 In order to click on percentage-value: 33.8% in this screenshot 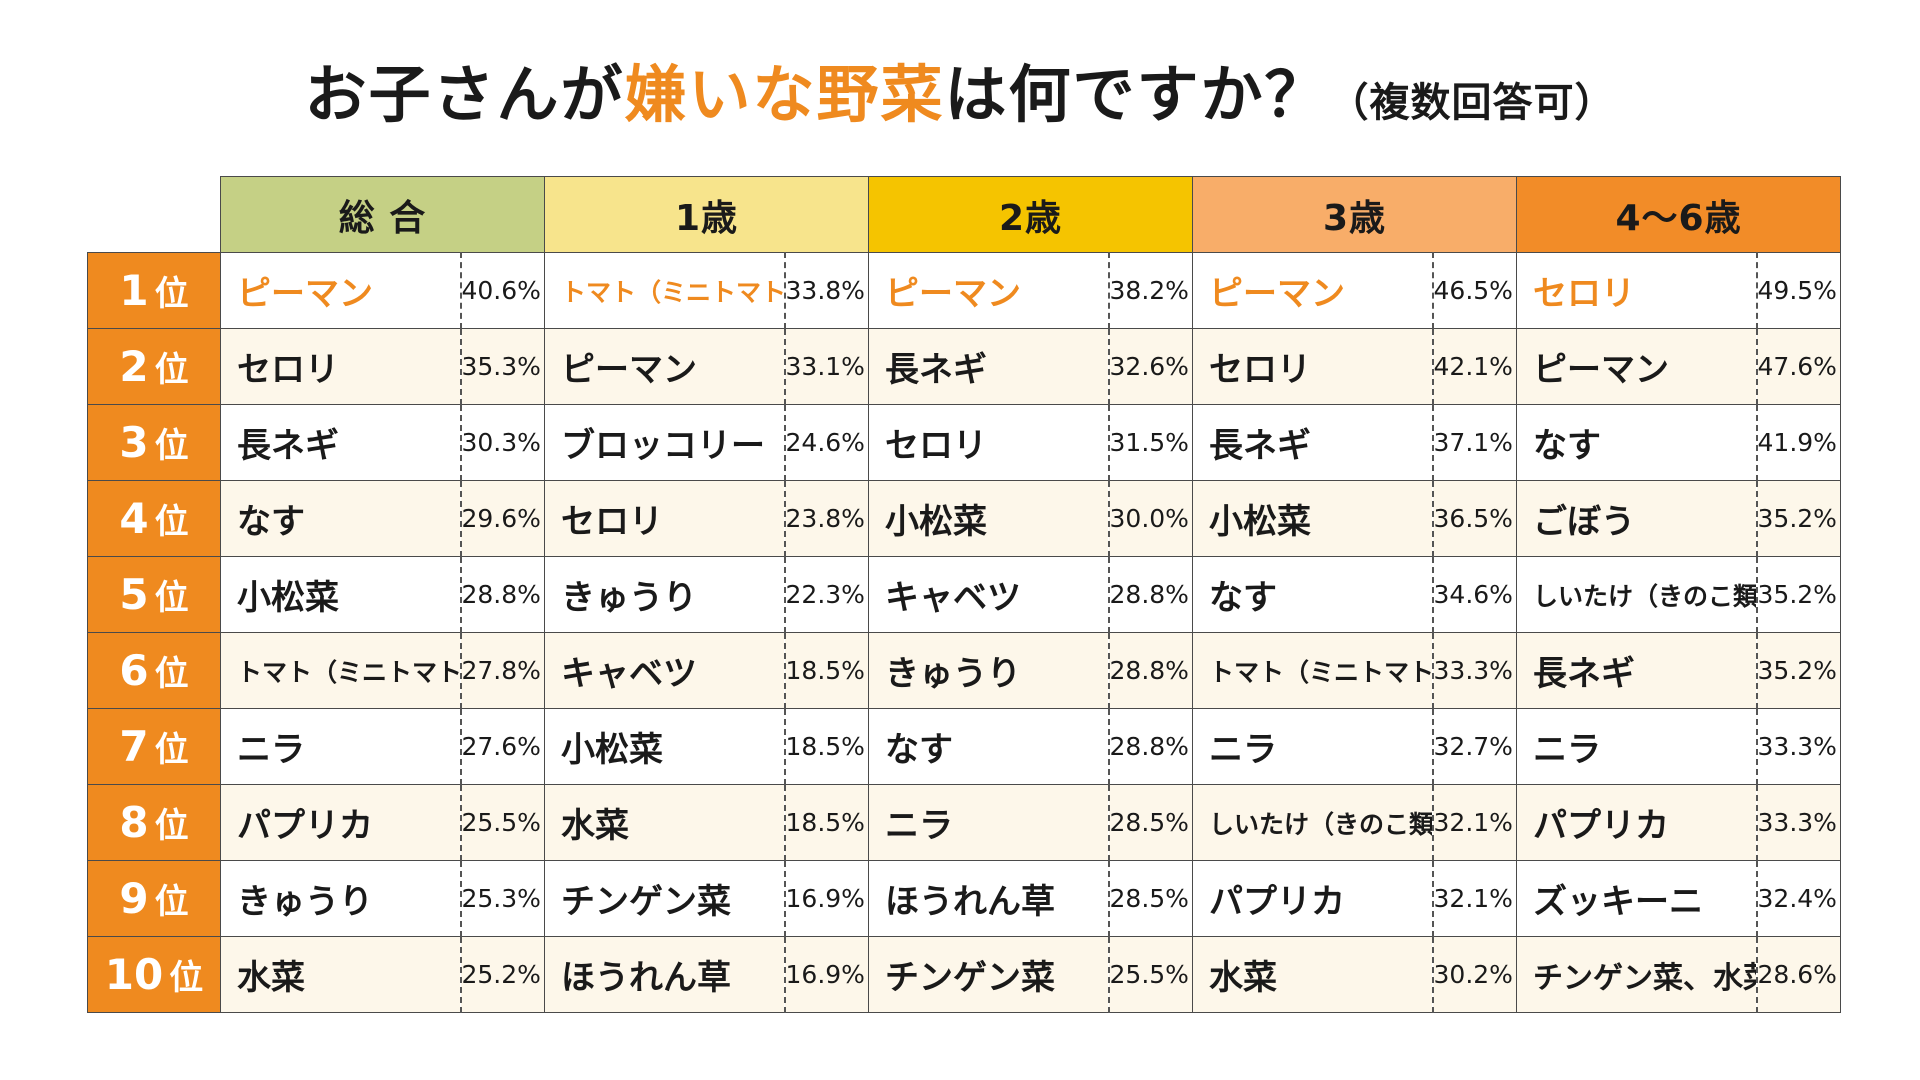, I will do `click(827, 290)`.